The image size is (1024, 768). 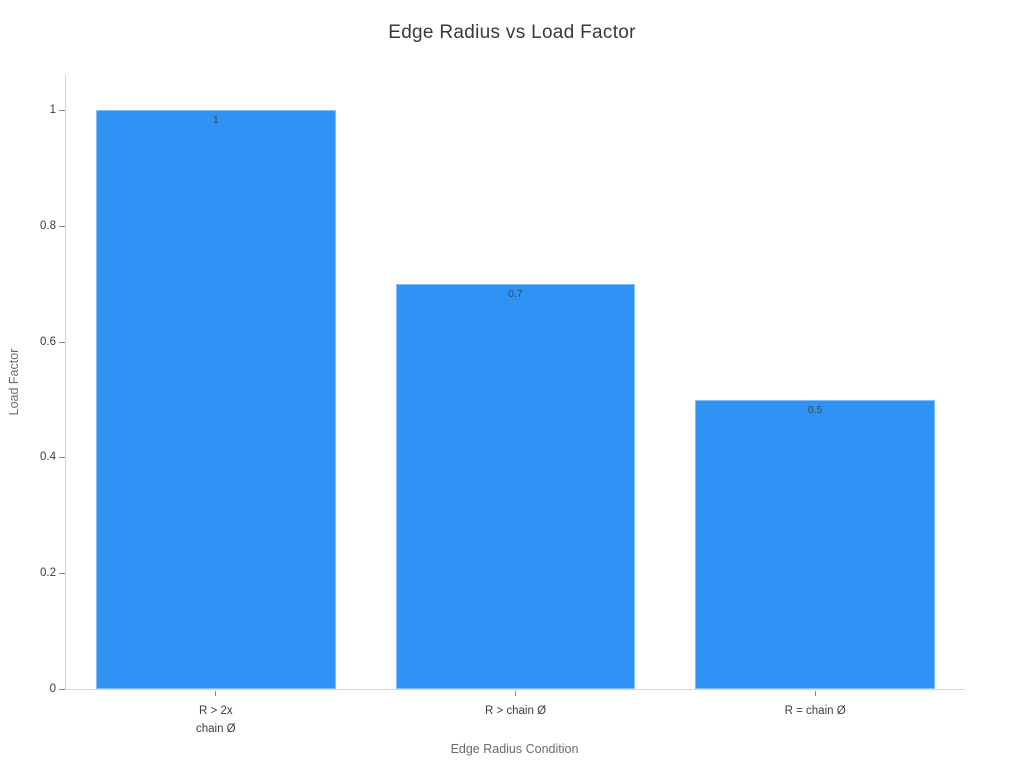 I want to click on x-axis-title: Edge Radius Condition, so click(x=514, y=749).